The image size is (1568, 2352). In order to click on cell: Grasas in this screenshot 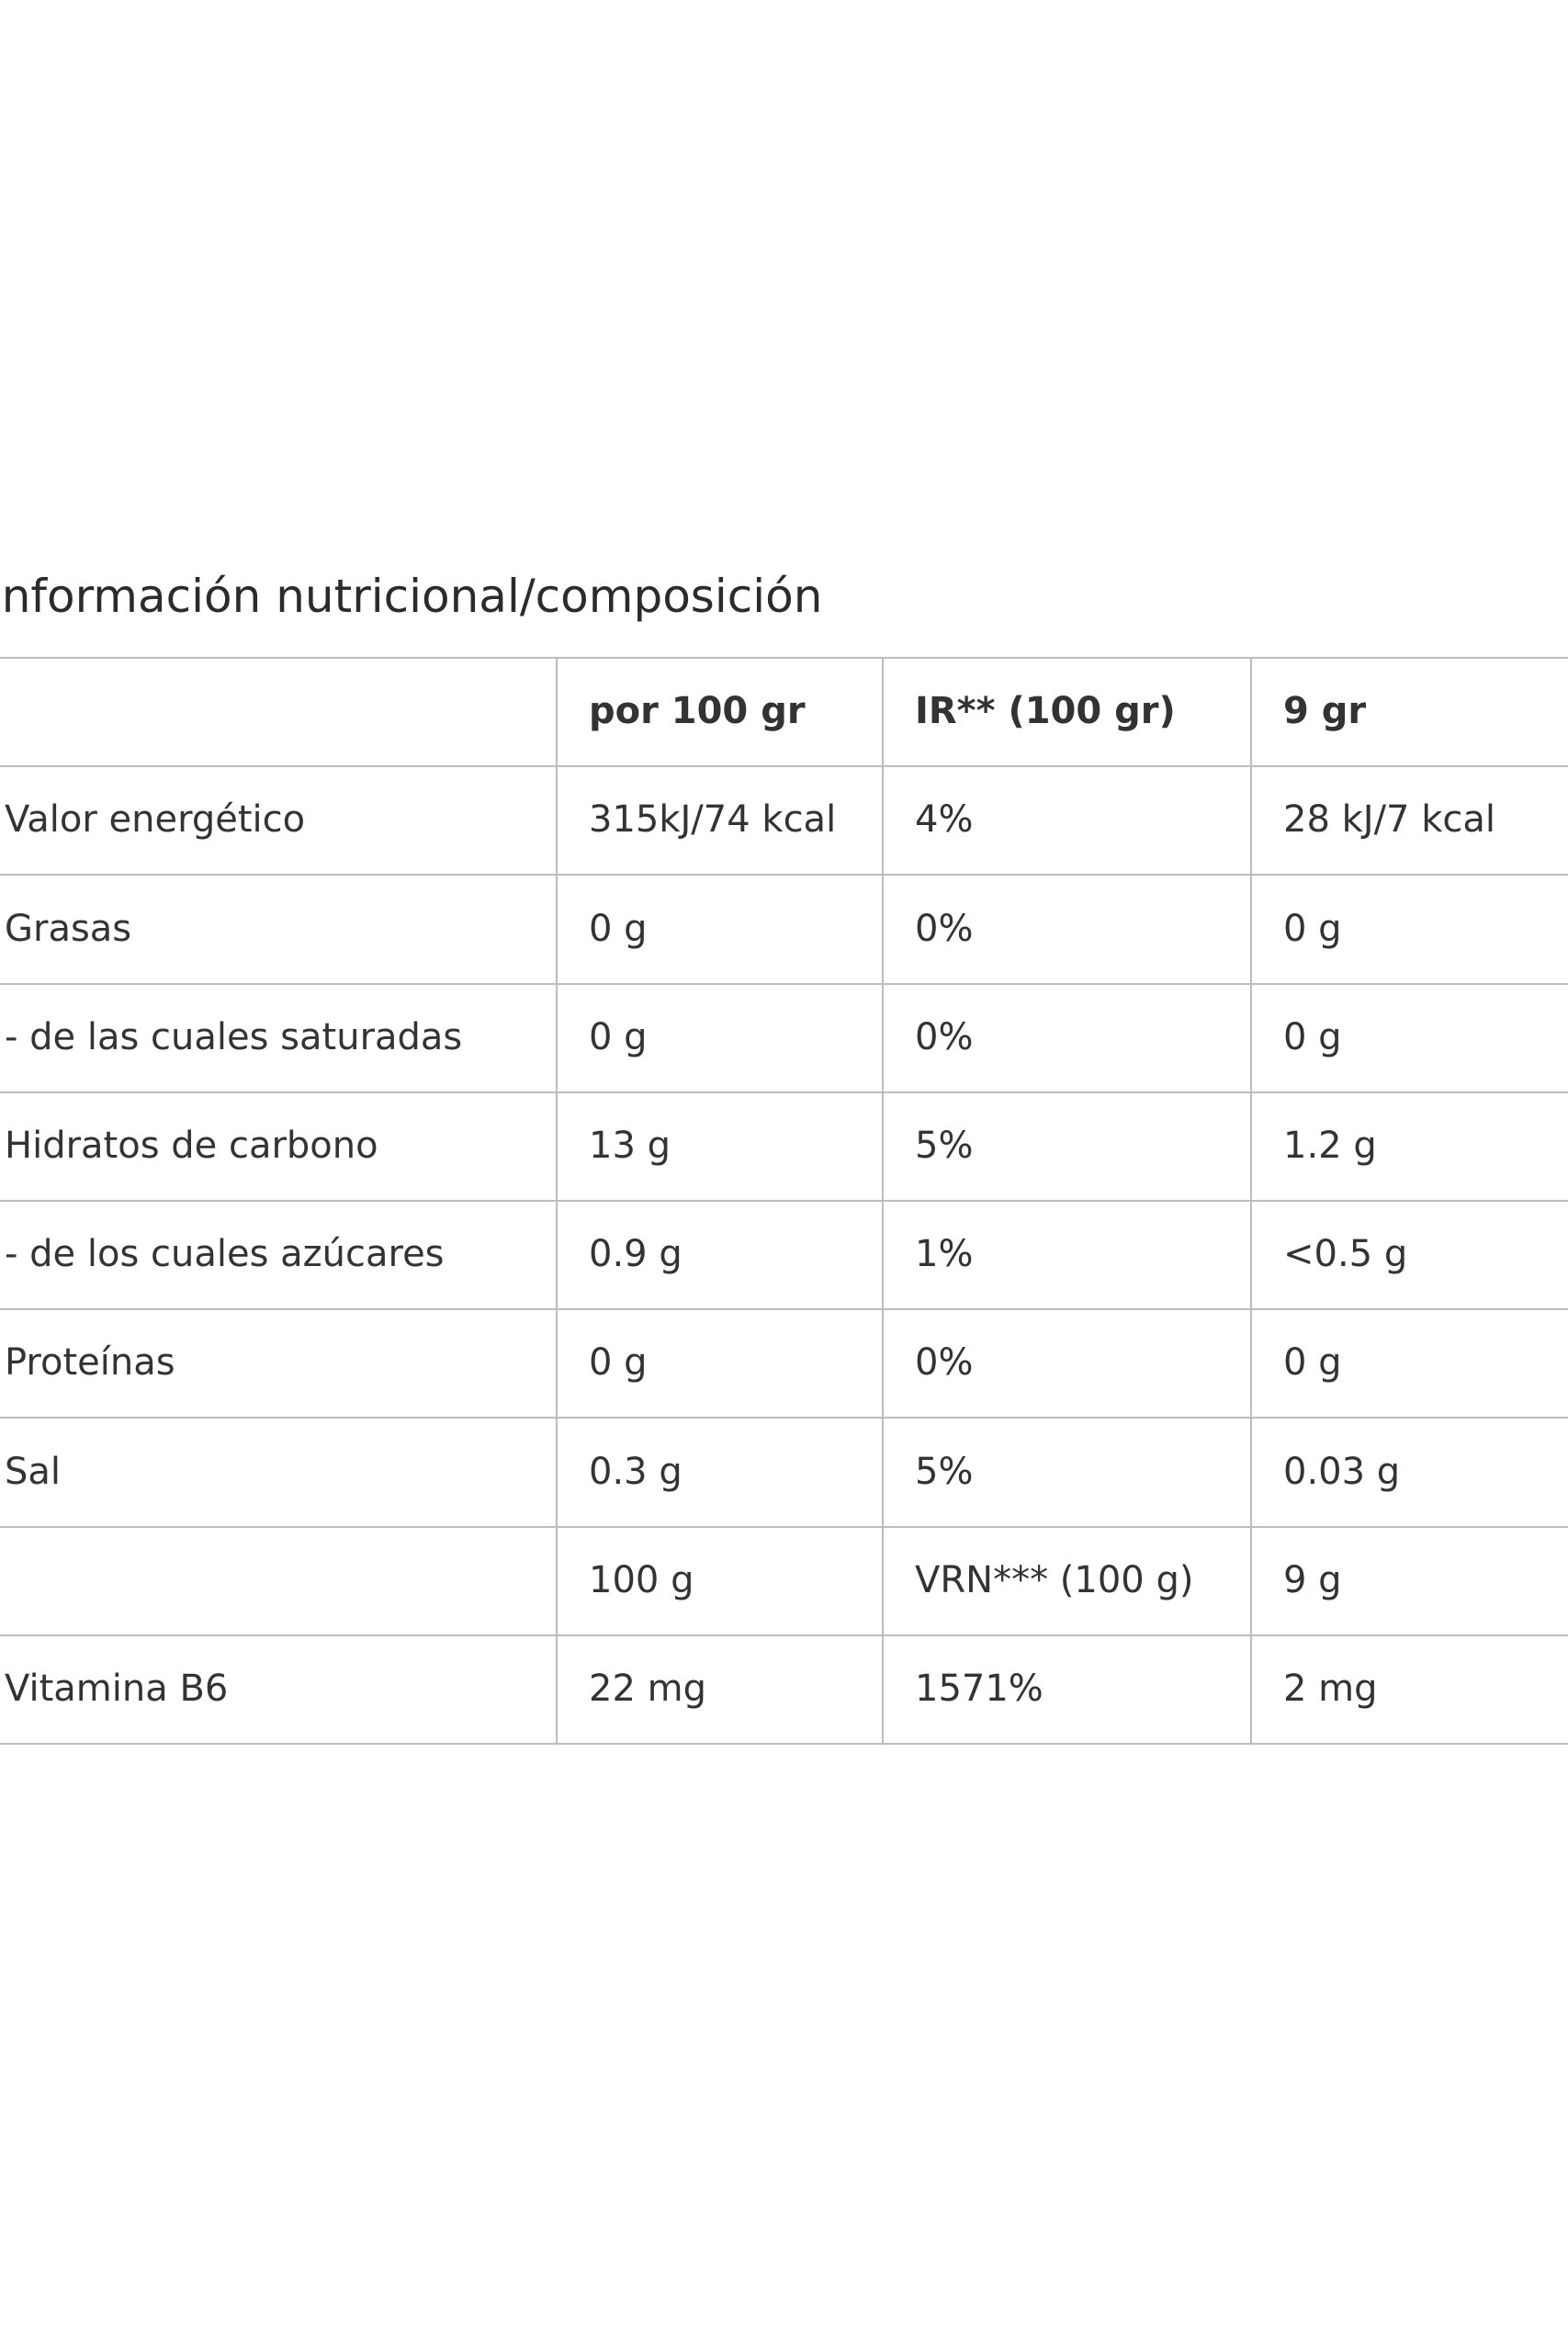, I will do `click(69, 928)`.